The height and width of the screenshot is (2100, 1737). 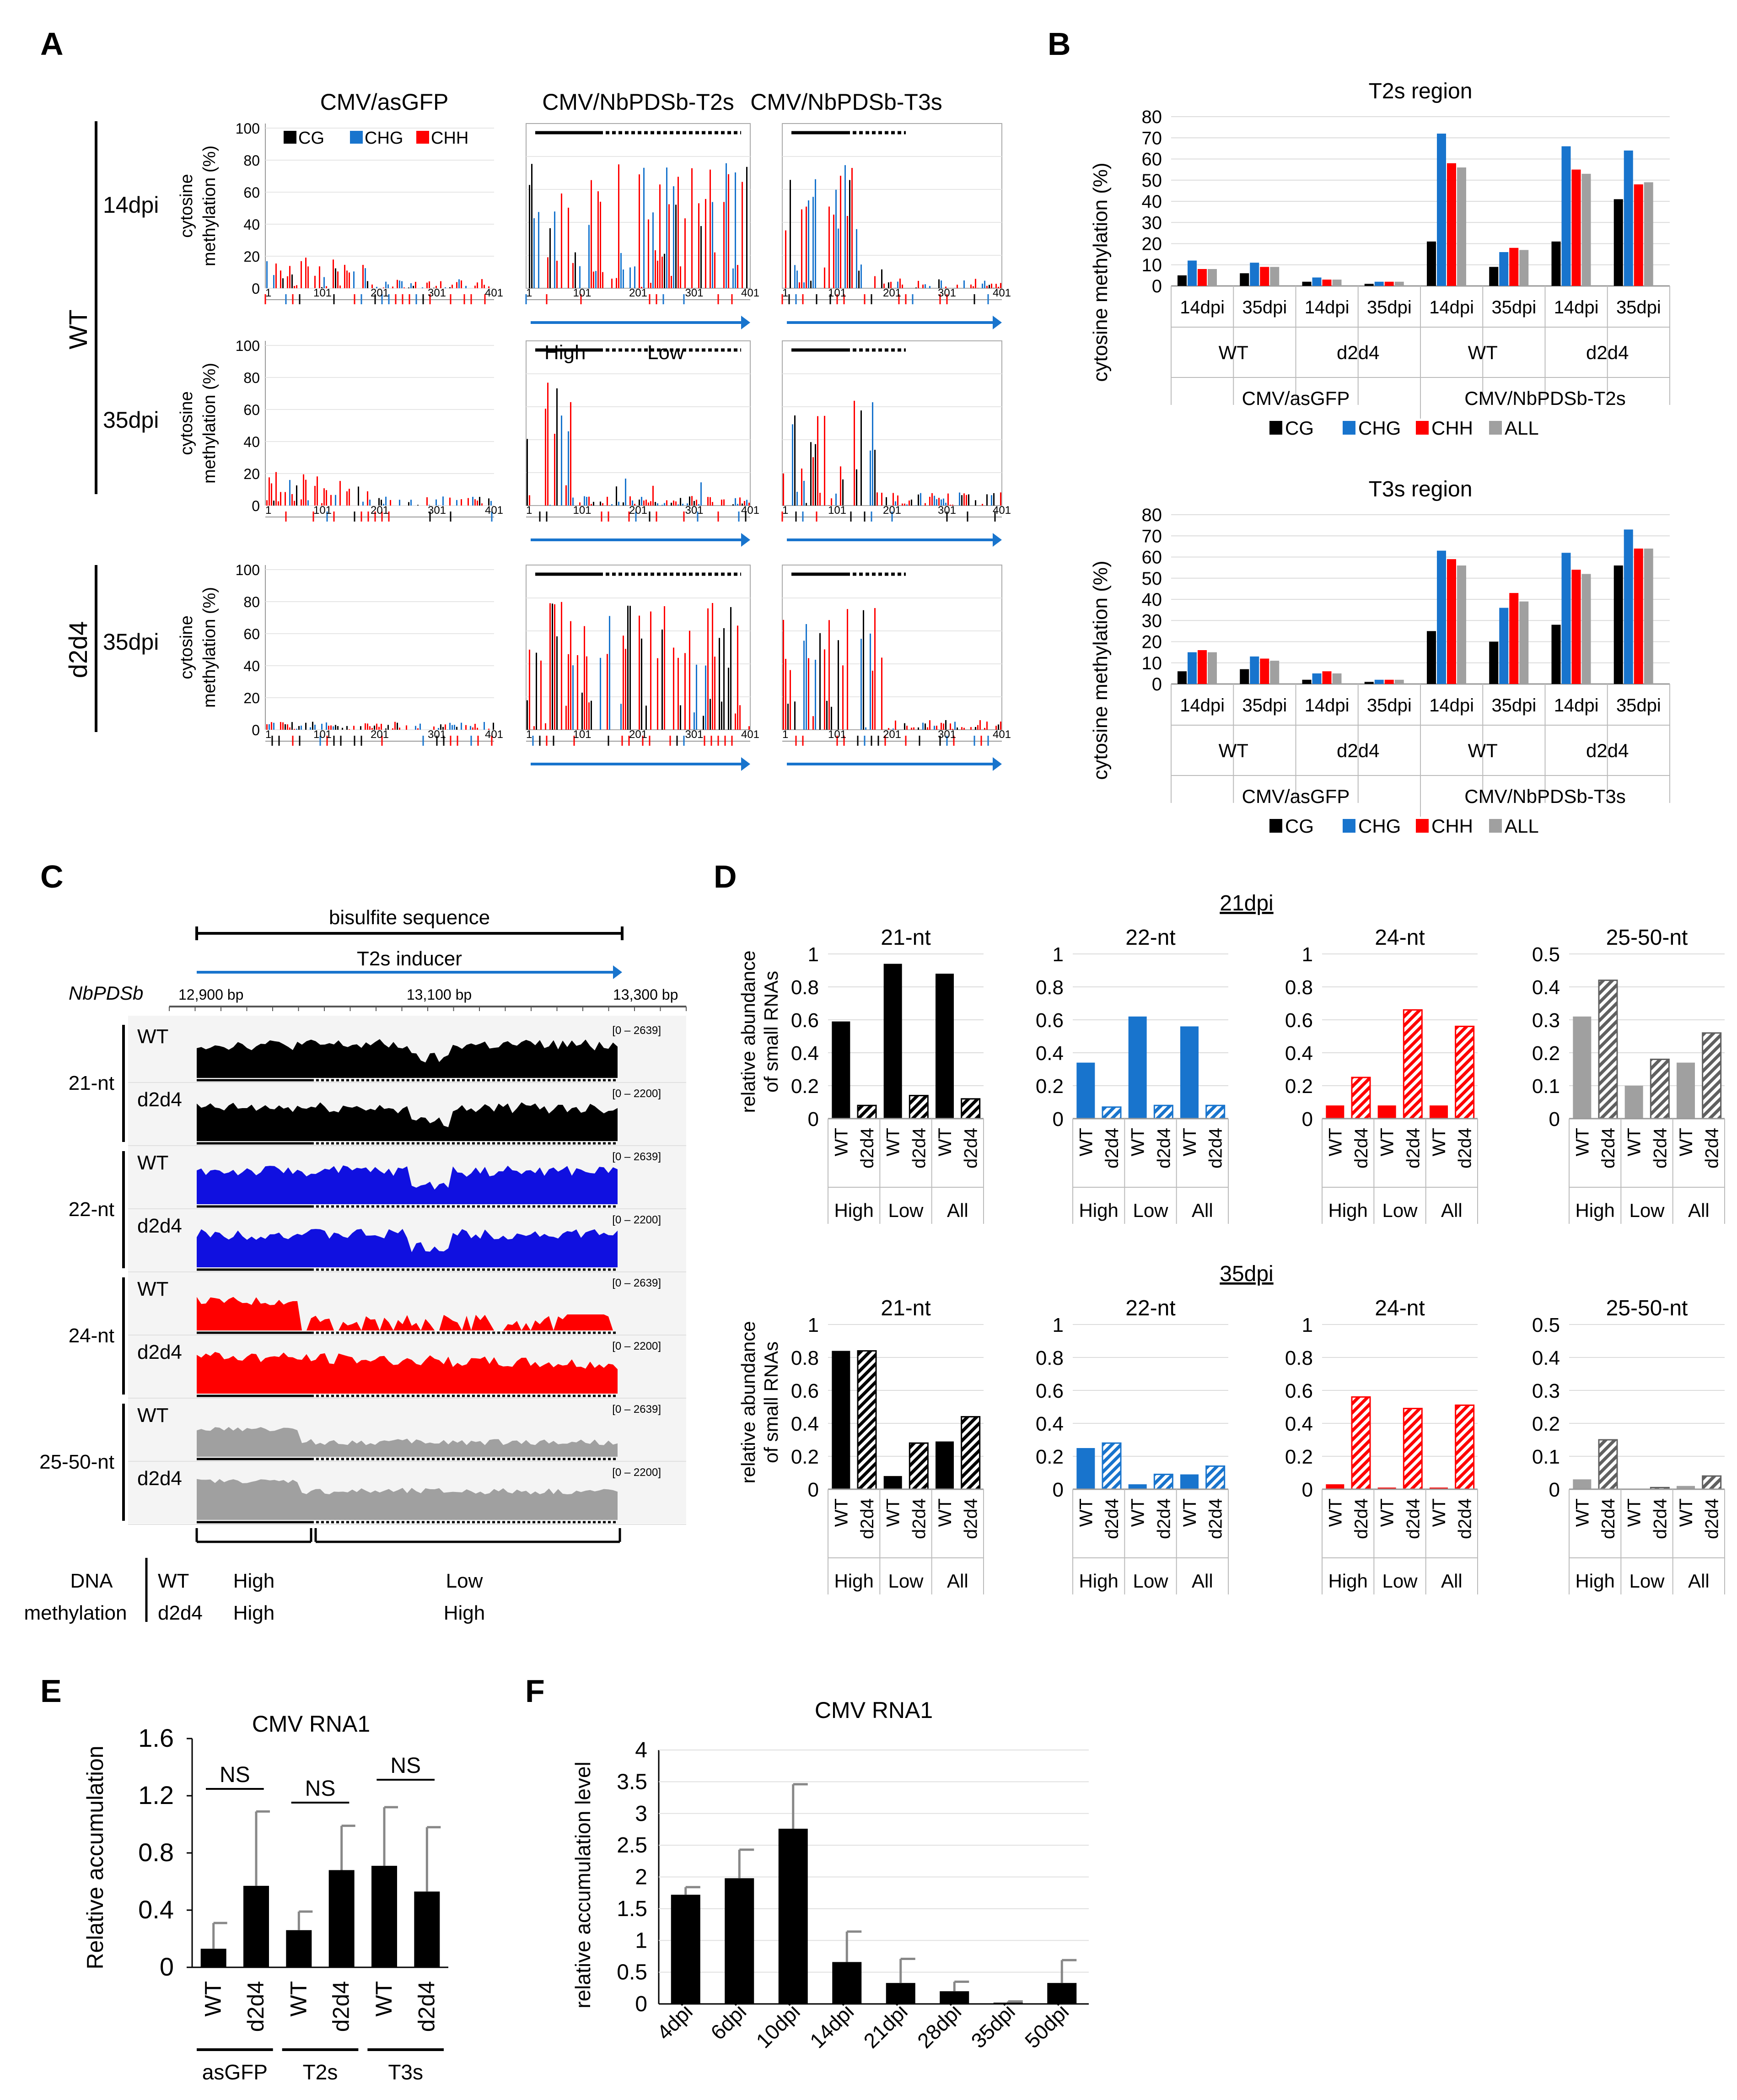 I want to click on y-tick: 0.5, so click(x=632, y=1972).